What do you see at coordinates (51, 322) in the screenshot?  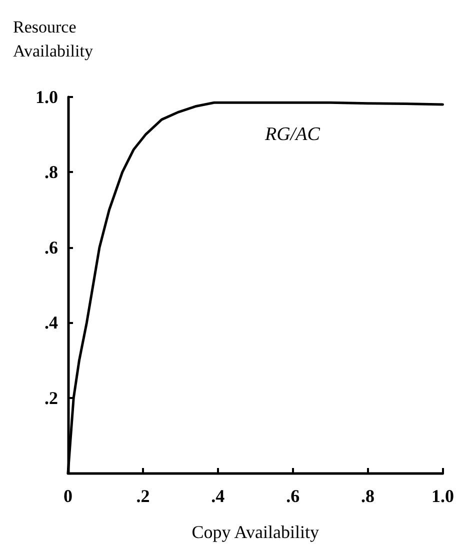 I see `y-tick-label: .4` at bounding box center [51, 322].